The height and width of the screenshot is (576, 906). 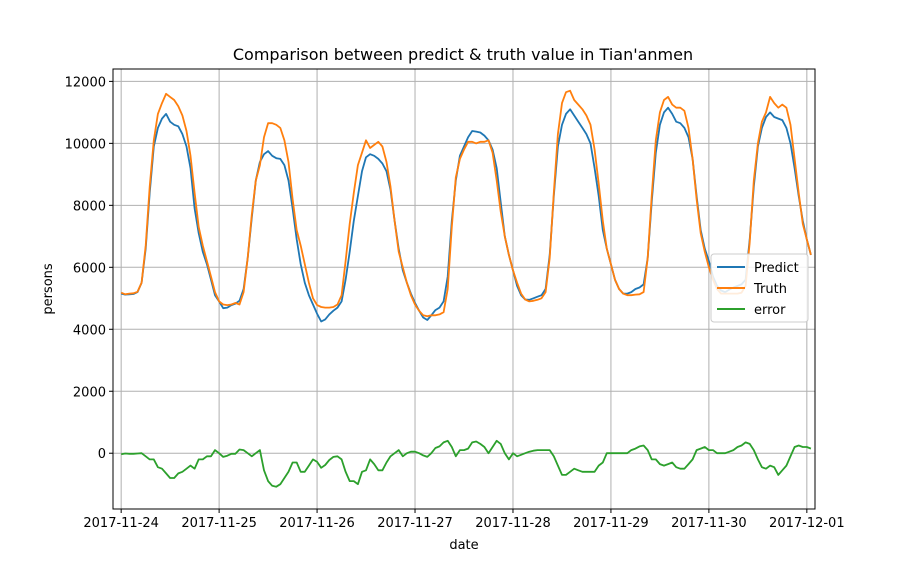 I want to click on x-axis-label: date, so click(x=463, y=545).